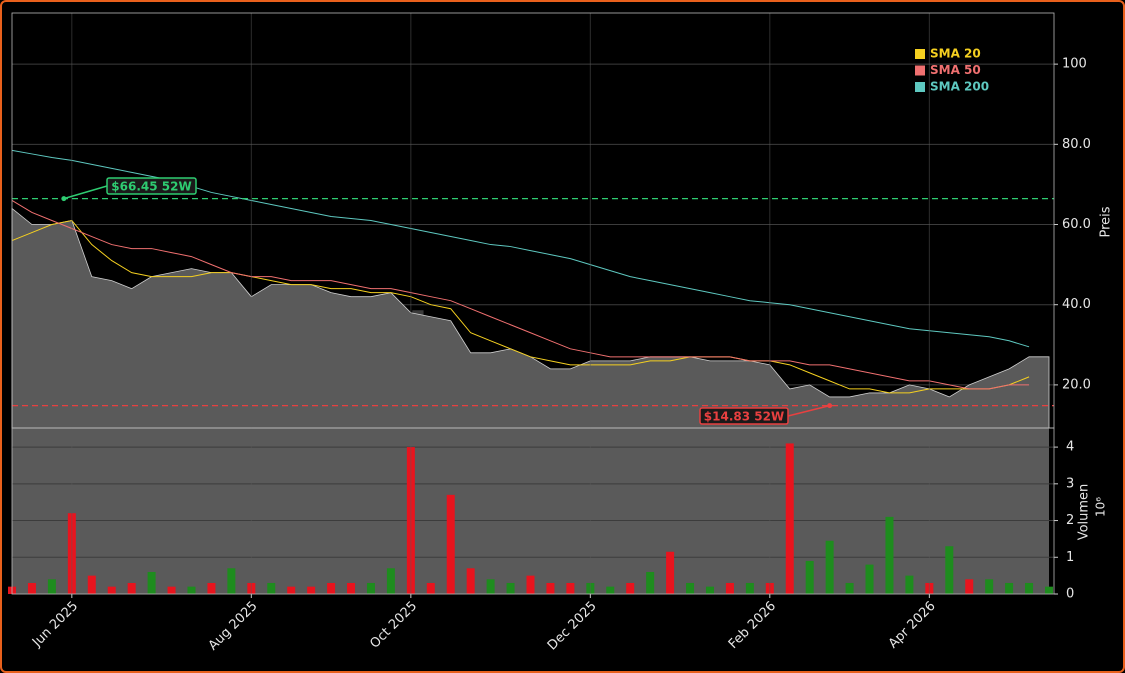 Image resolution: width=1125 pixels, height=673 pixels. I want to click on y-tick-label: 40.0, so click(1076, 304).